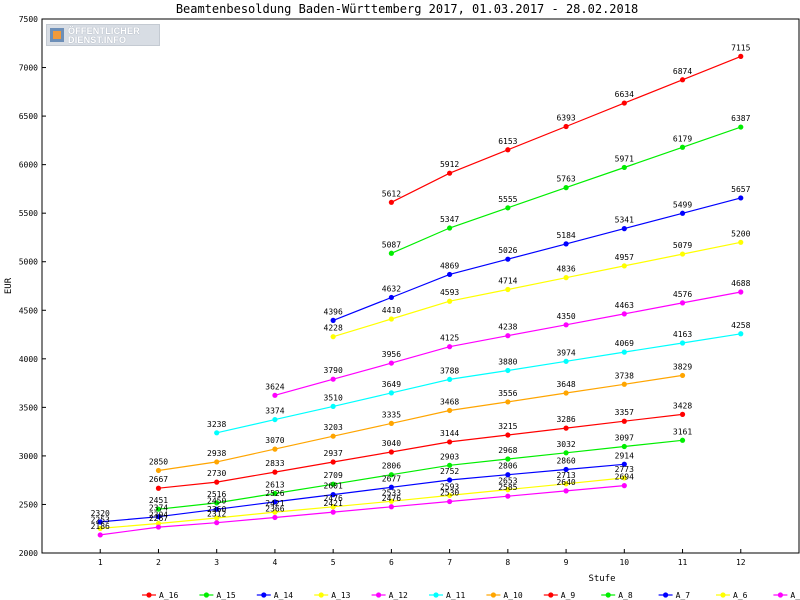 The image size is (800, 600). I want to click on data-label-a7: 2806, so click(507, 466).